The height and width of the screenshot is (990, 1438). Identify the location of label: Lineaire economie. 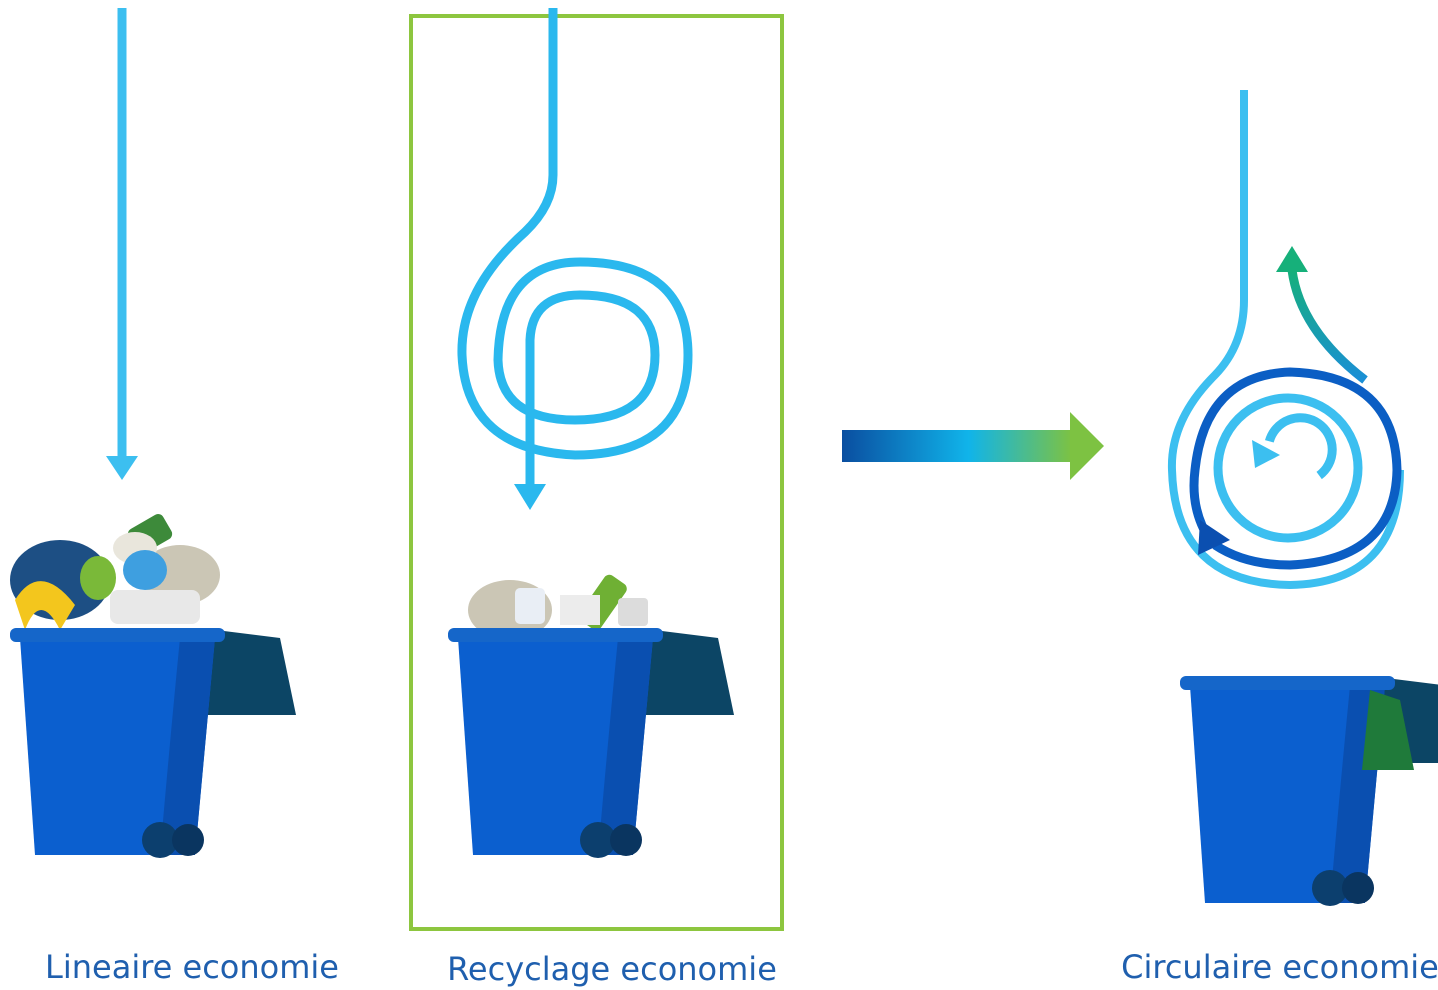
(192, 967).